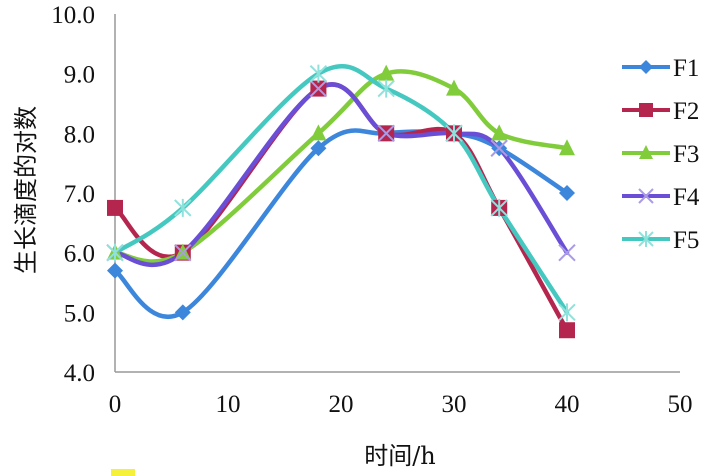  What do you see at coordinates (73, 15) in the screenshot?
I see `y-tick-label: 10.0` at bounding box center [73, 15].